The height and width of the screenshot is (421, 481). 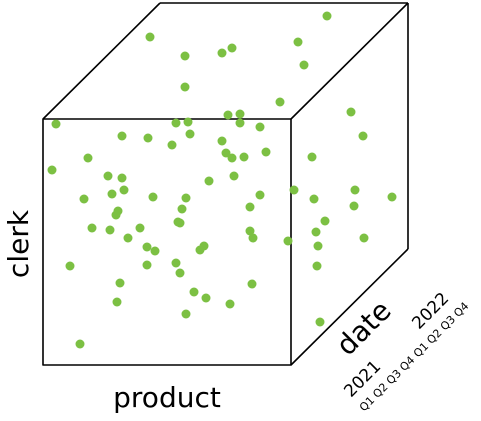 What do you see at coordinates (364, 328) in the screenshot?
I see `axis-label-date: date` at bounding box center [364, 328].